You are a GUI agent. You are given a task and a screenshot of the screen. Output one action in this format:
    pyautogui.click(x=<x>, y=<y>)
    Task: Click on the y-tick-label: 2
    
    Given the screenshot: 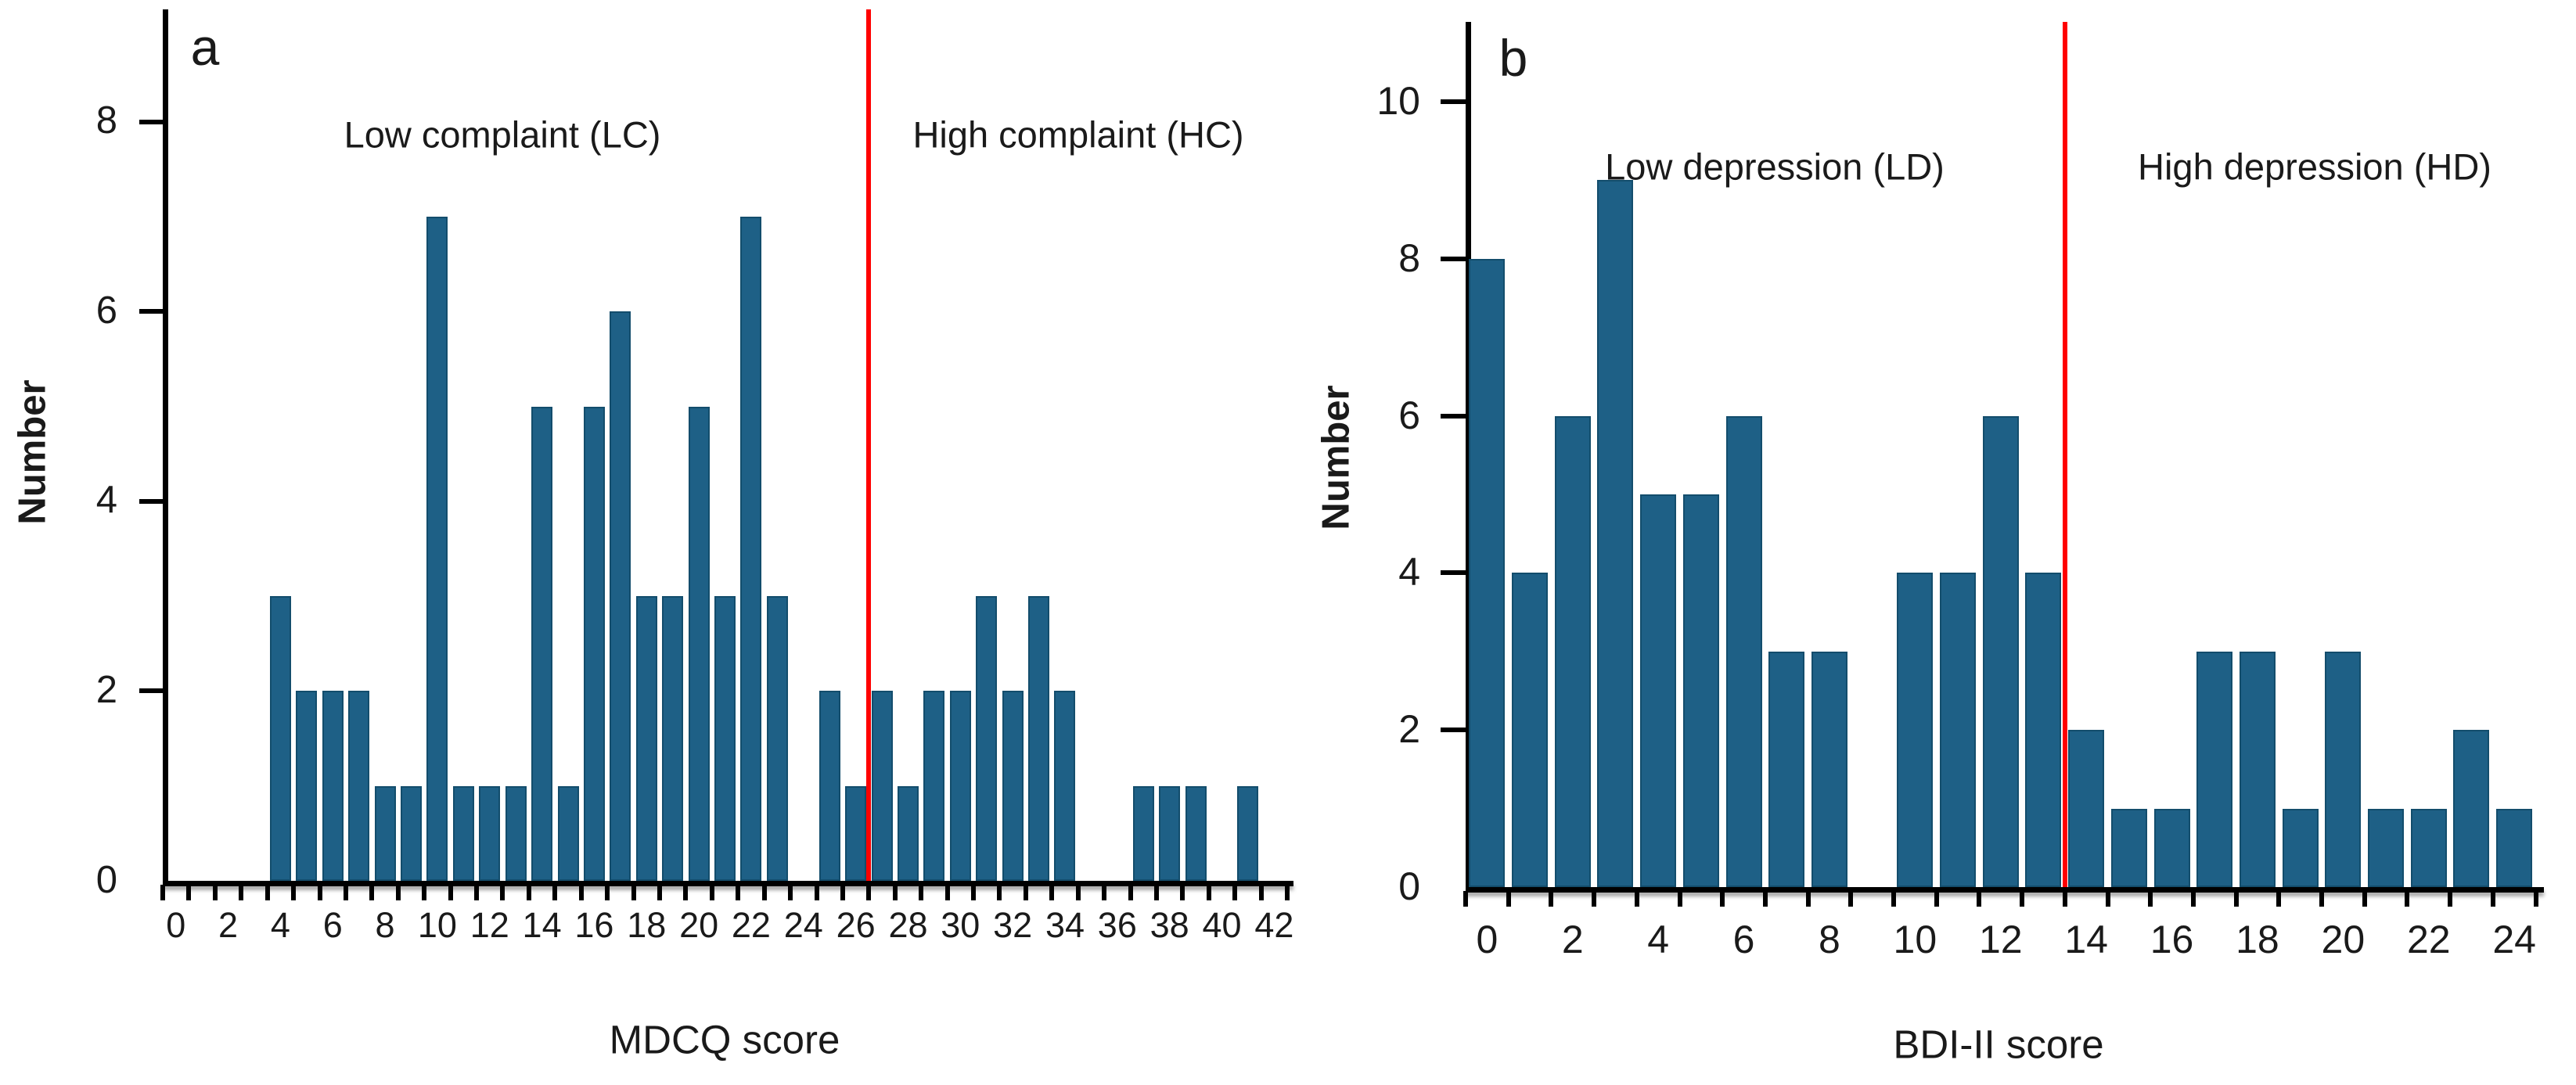 What is the action you would take?
    pyautogui.click(x=106, y=689)
    